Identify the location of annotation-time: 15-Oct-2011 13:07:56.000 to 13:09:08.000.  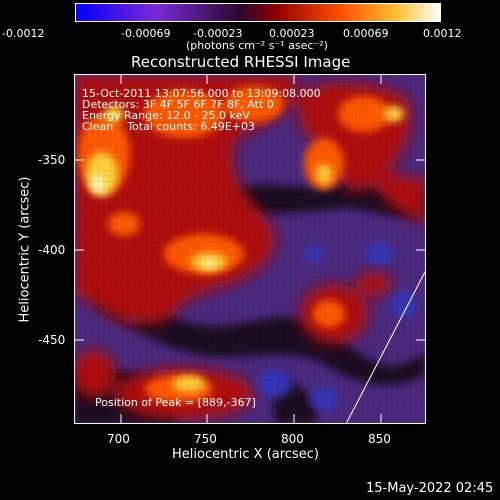
(201, 93).